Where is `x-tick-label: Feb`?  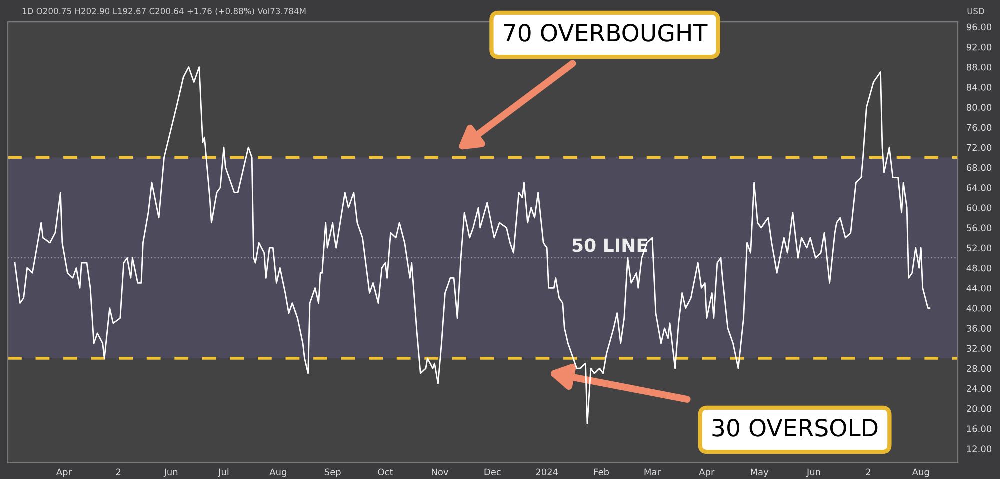
x-tick-label: Feb is located at coordinates (602, 472).